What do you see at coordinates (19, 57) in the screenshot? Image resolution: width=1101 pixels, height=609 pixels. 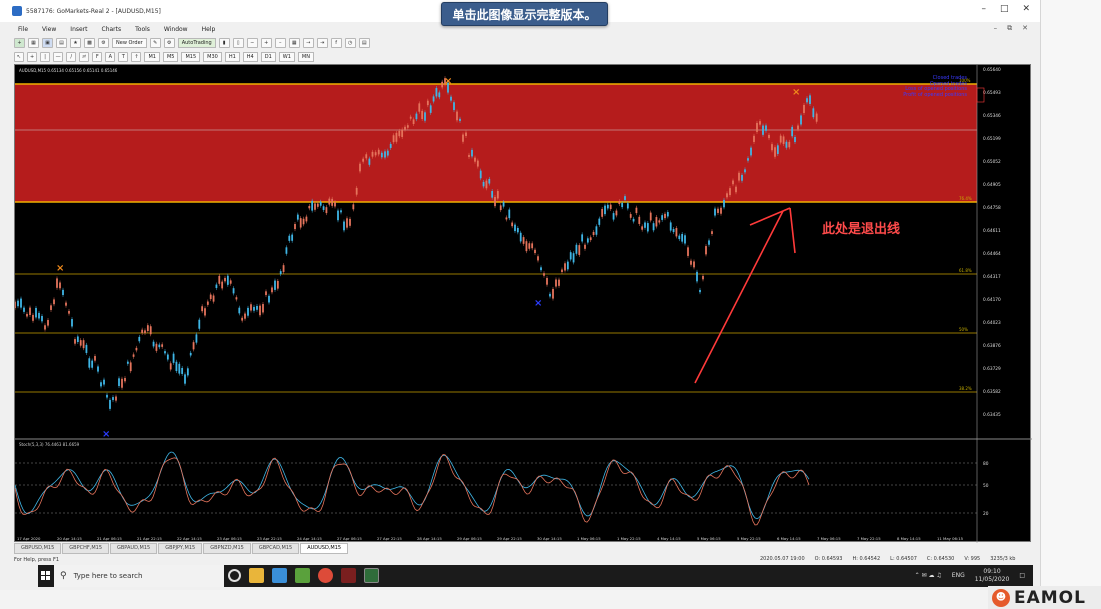 I see `cursor-icon: ↖` at bounding box center [19, 57].